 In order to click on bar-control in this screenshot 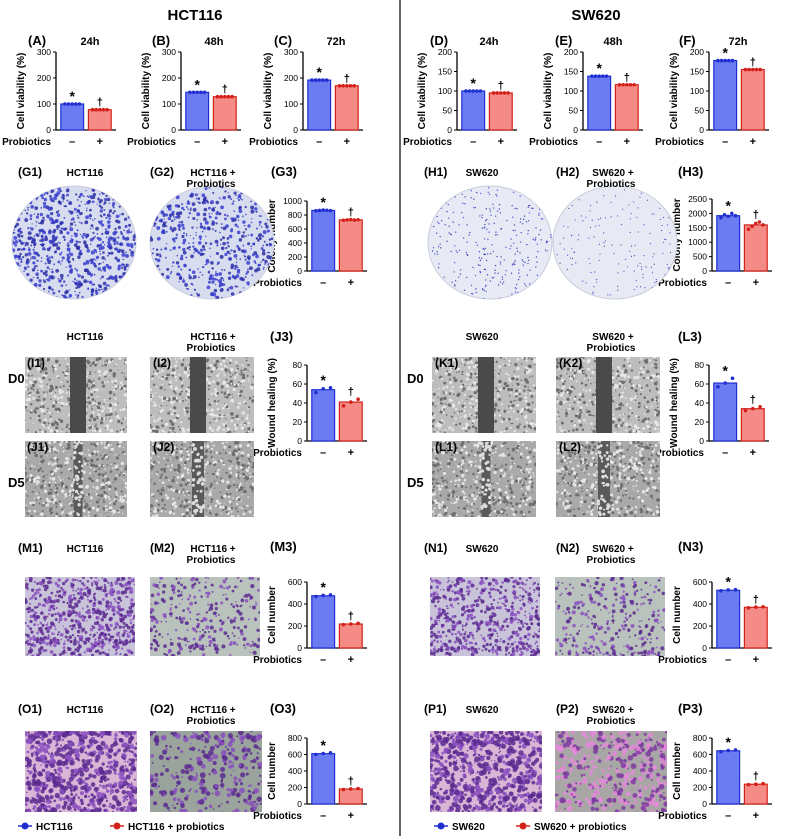, I will do `click(323, 779)`.